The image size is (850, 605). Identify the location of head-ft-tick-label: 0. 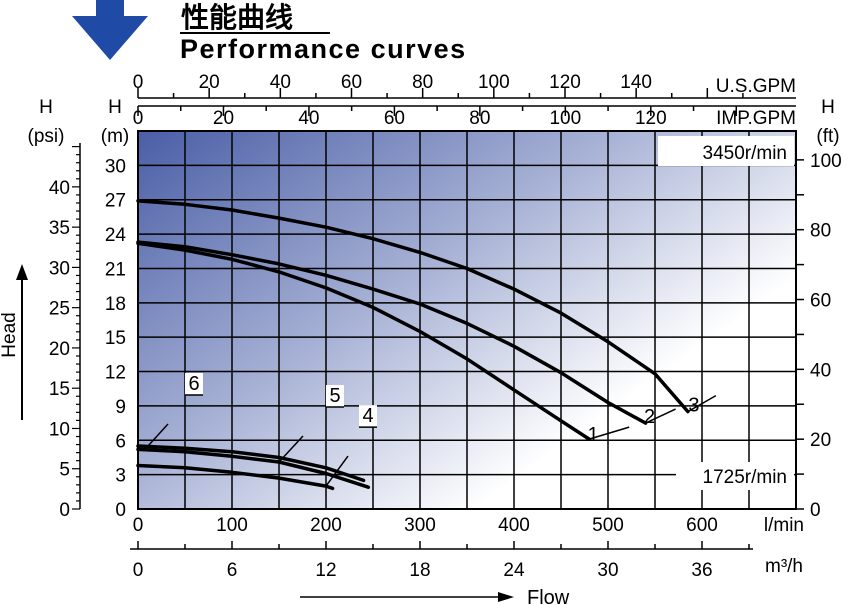
(815, 510).